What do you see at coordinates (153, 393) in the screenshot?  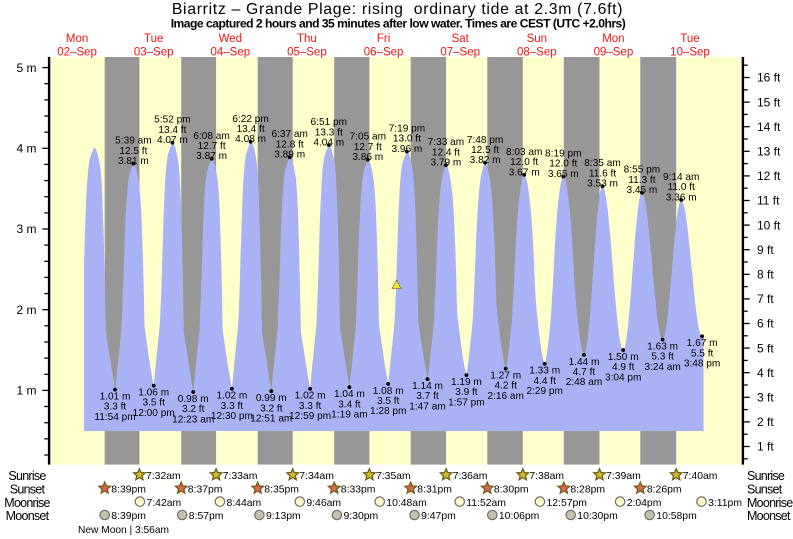 I see `svg-text: 1.06 m` at bounding box center [153, 393].